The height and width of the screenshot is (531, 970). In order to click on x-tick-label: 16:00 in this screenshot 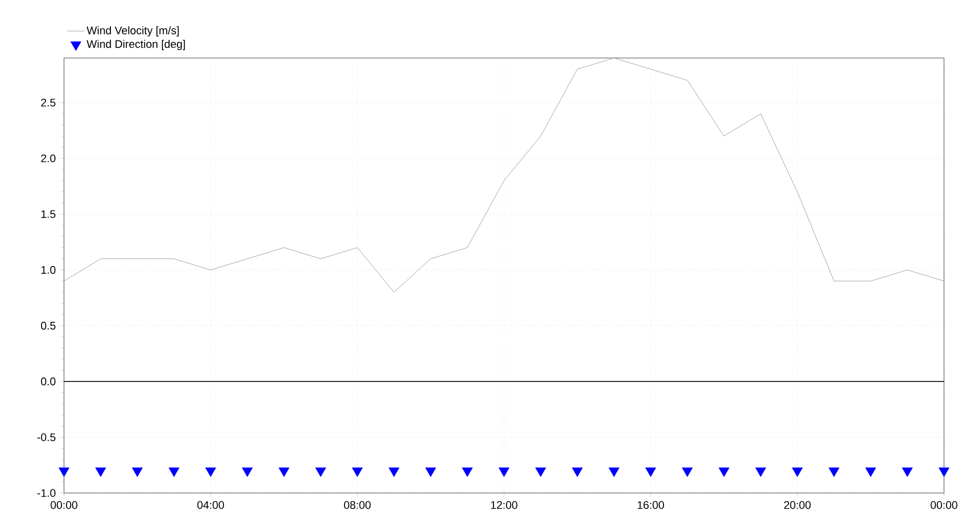, I will do `click(651, 505)`.